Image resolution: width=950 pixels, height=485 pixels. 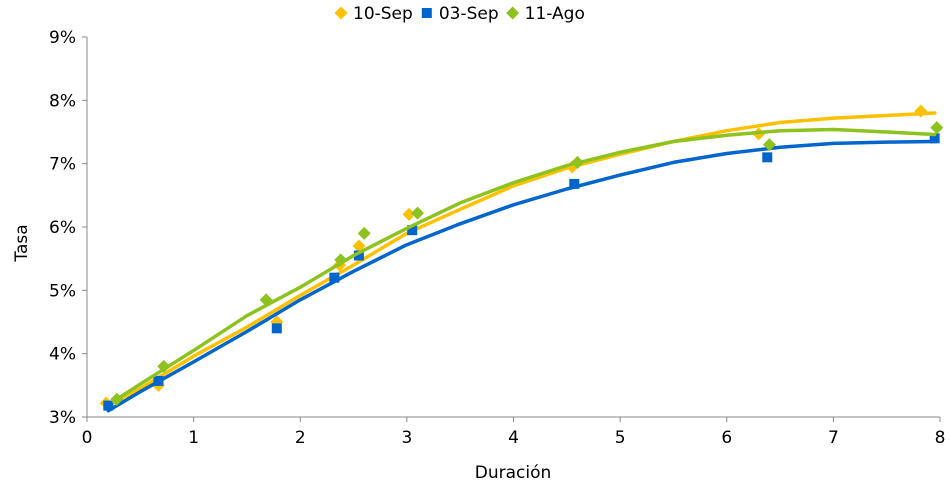 What do you see at coordinates (940, 438) in the screenshot?
I see `x-tick-label: 8` at bounding box center [940, 438].